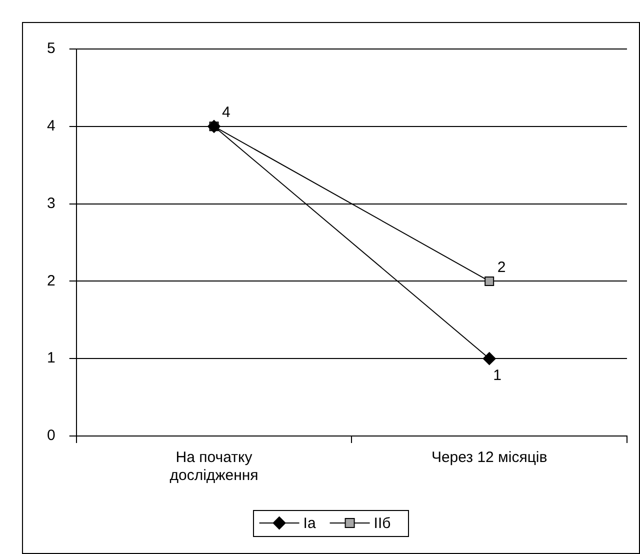 The image size is (640, 554). I want to click on x-tick-label: На початку дослідження, so click(214, 466).